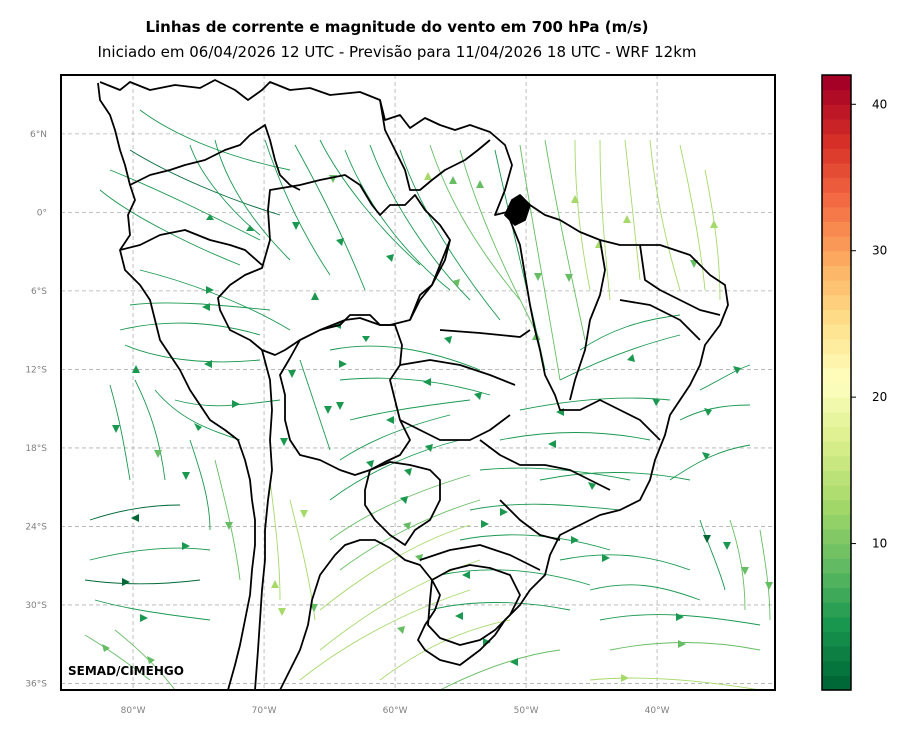 Image resolution: width=909 pixels, height=735 pixels. Describe the element at coordinates (879, 104) in the screenshot. I see `colorbar-tick-label: 40` at that location.